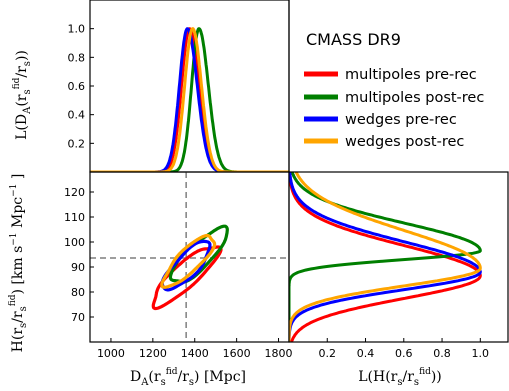  I want to click on ytick-label-da-likelihood: 1.0, so click(77, 29).